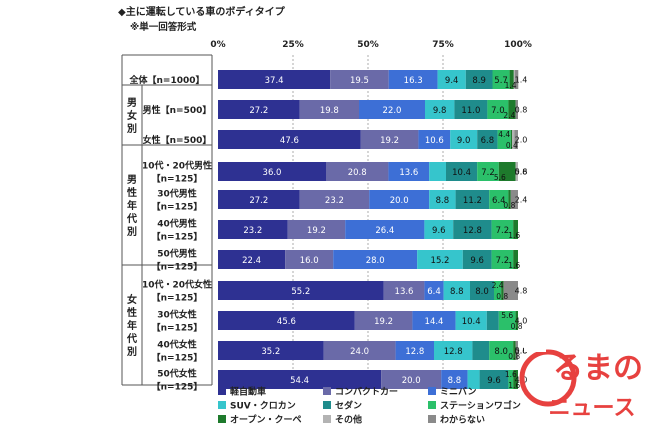  Describe the element at coordinates (535, 341) in the screenshot. I see `logo-ring-gap` at that location.